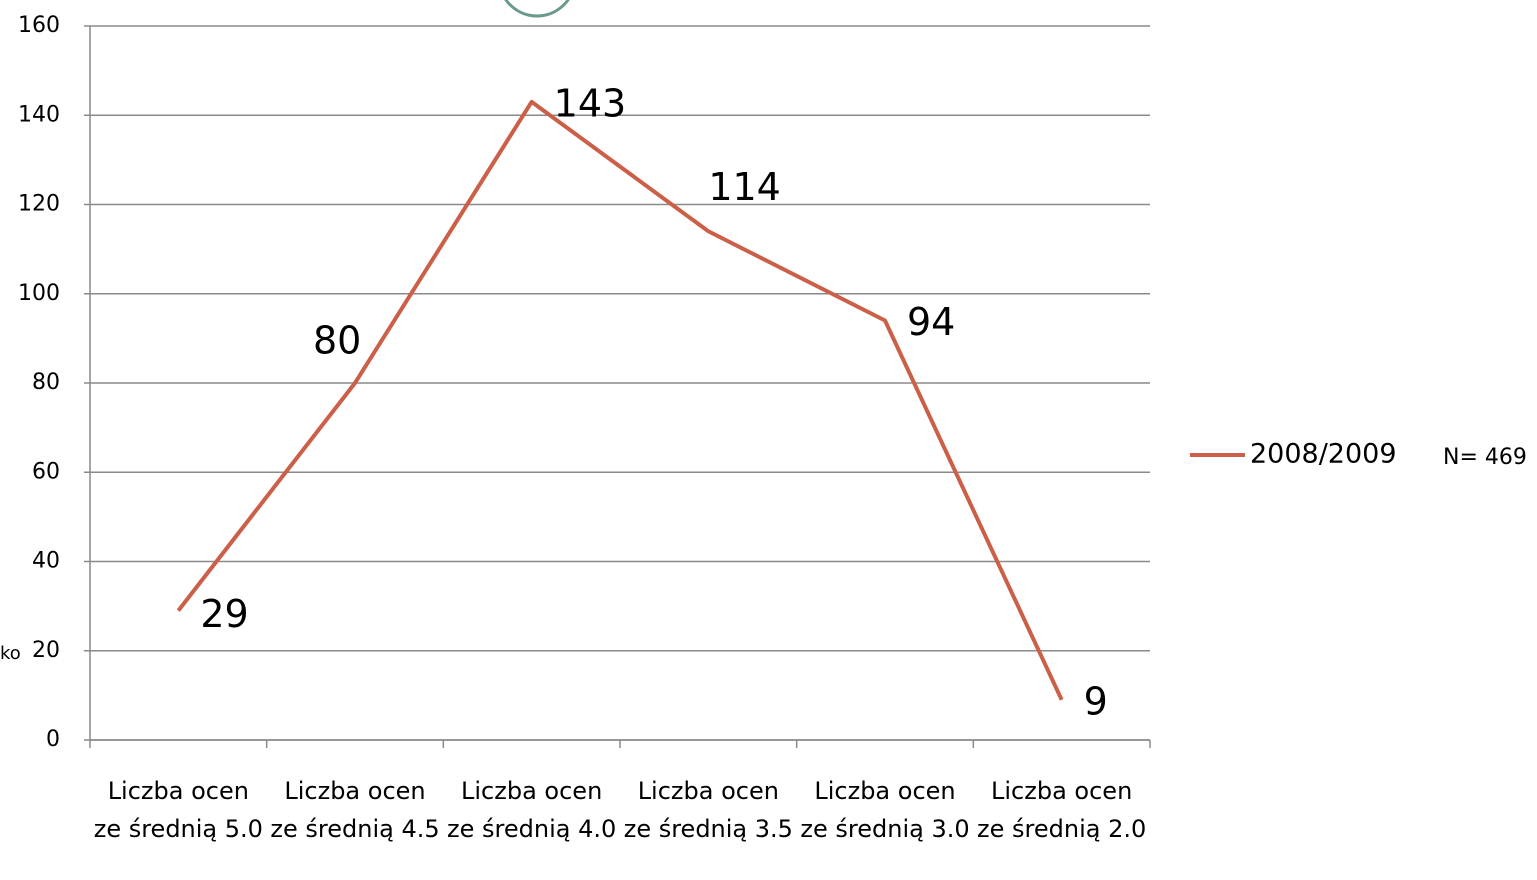 This screenshot has height=880, width=1537. Describe the element at coordinates (1485, 457) in the screenshot. I see `annotation: N= 469` at that location.